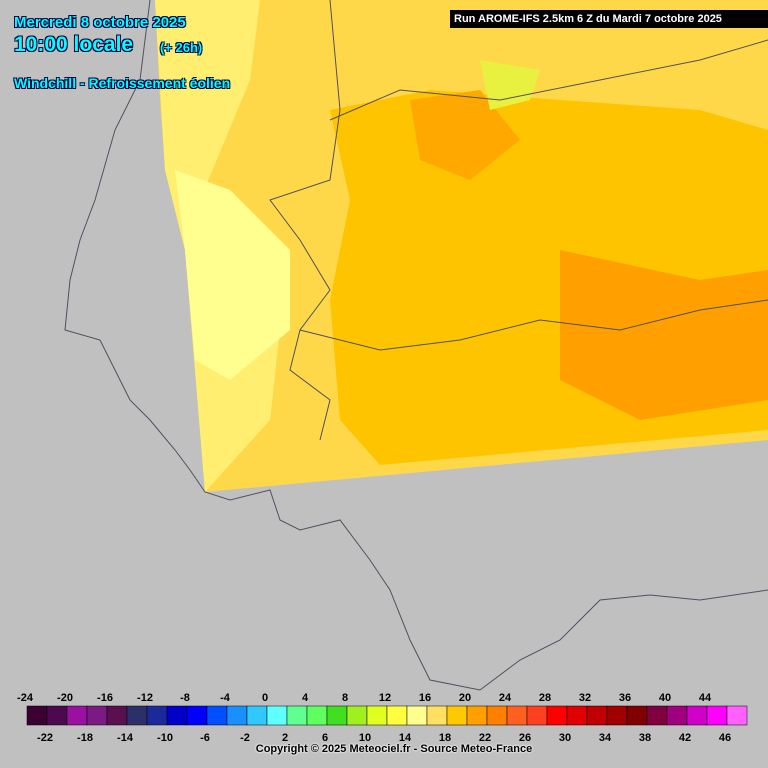  I want to click on legend-label: -18, so click(85, 738).